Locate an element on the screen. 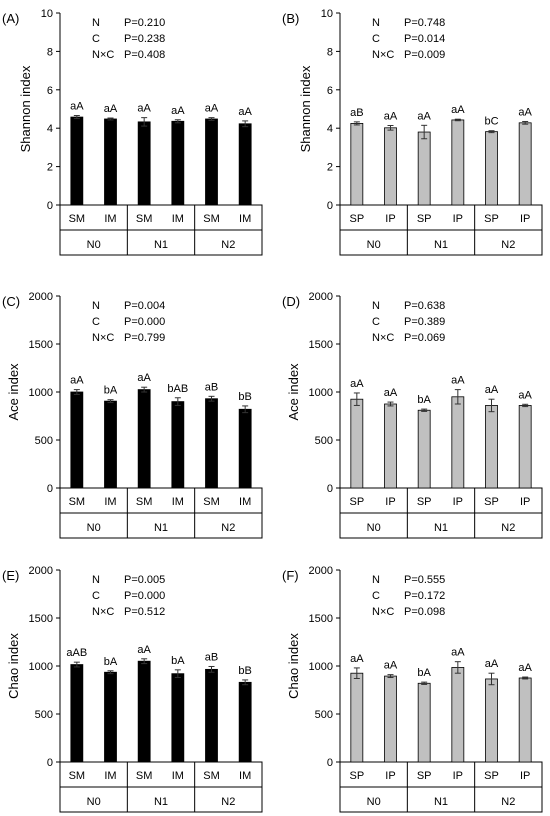  y-axis-title: Shannon index is located at coordinates (25, 108).